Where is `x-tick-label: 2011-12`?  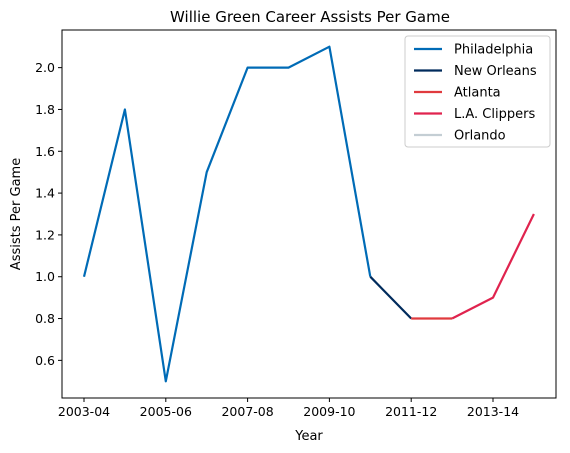 x-tick-label: 2011-12 is located at coordinates (411, 411).